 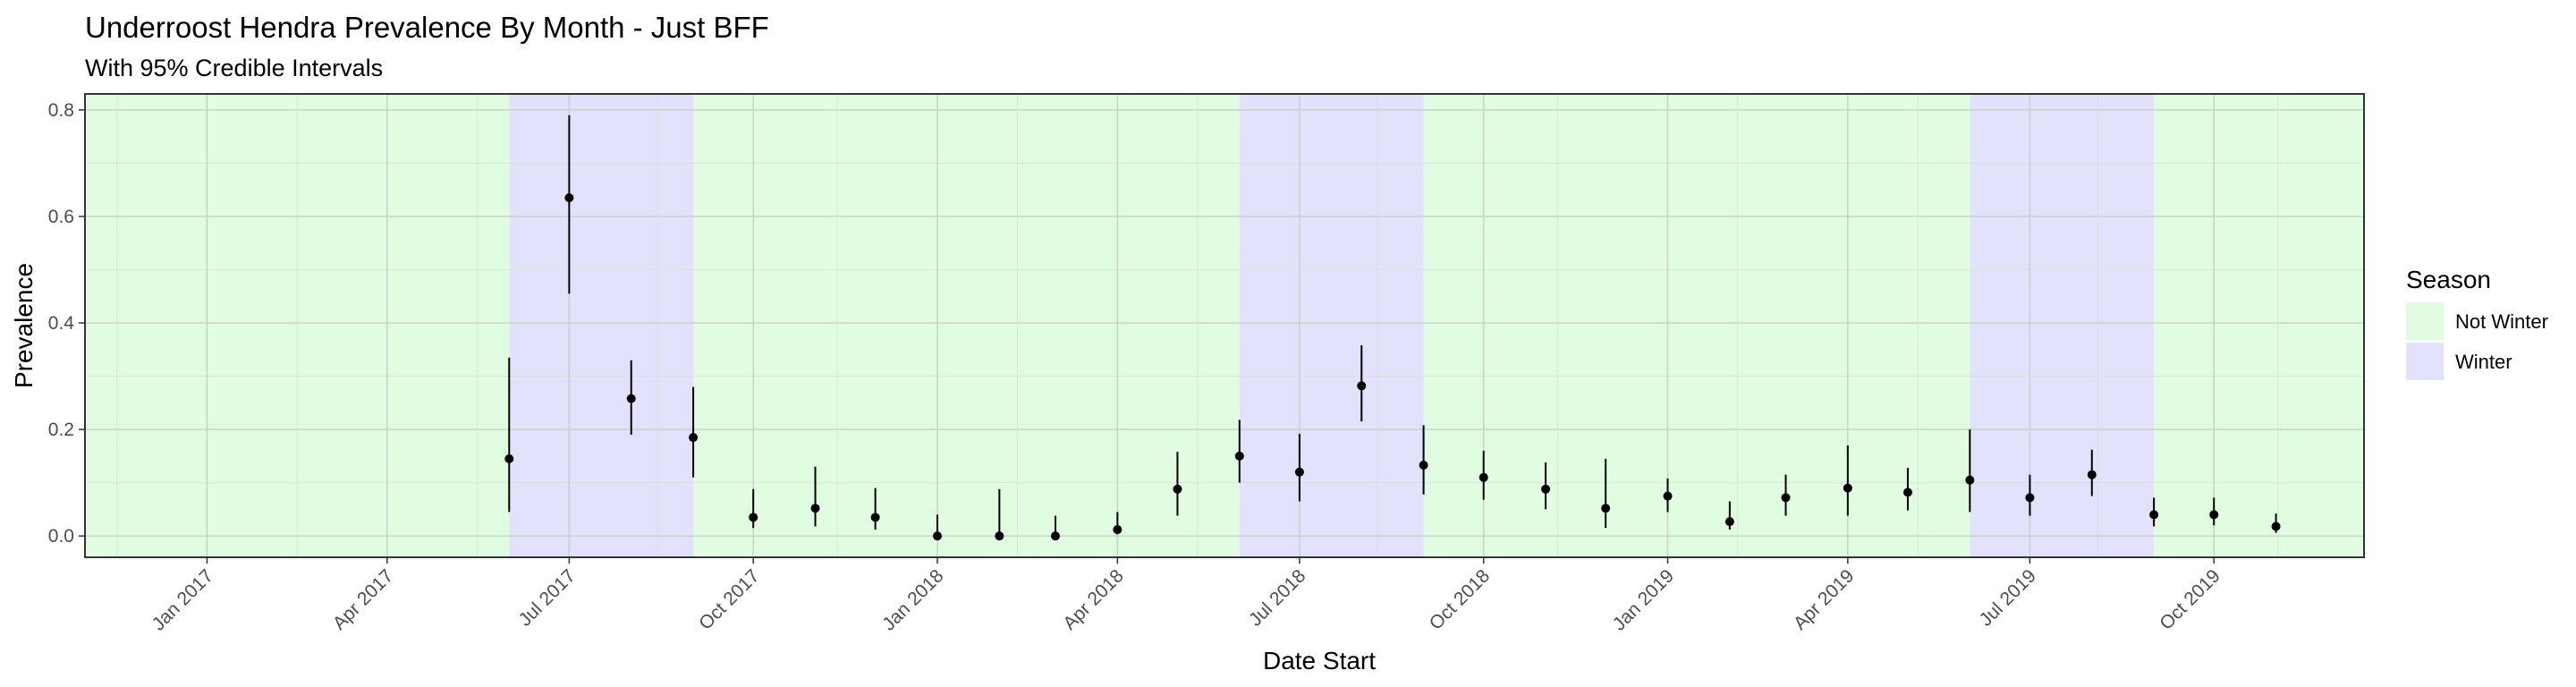 What do you see at coordinates (1277, 597) in the screenshot?
I see `x-tick-label: Jul 2018` at bounding box center [1277, 597].